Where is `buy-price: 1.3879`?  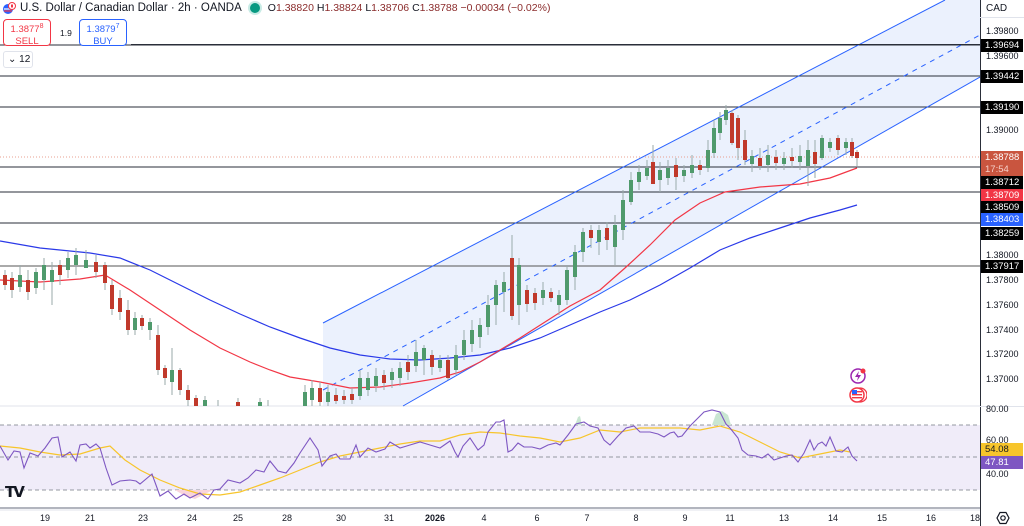 buy-price: 1.3879 is located at coordinates (101, 30).